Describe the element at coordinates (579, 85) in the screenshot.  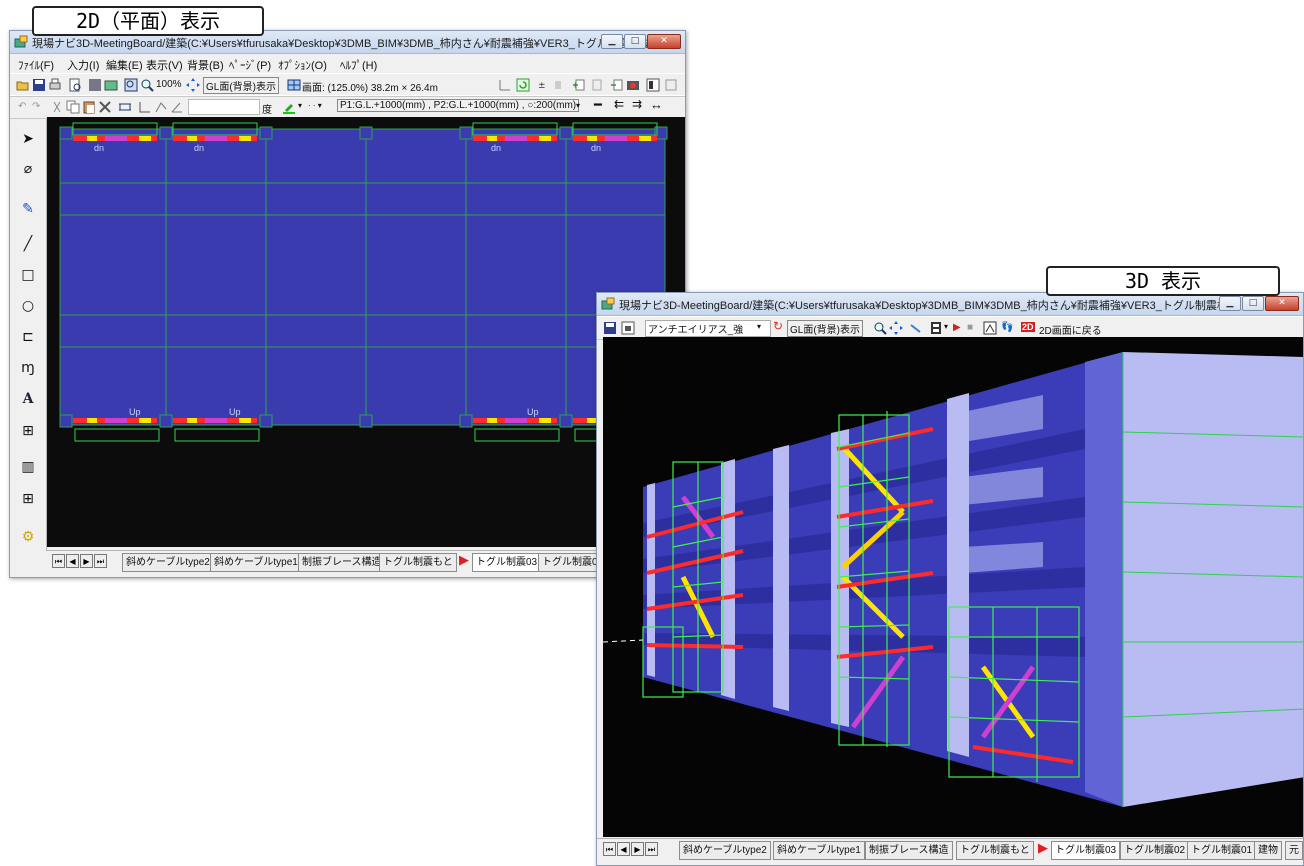
I see `layer-add-icon` at that location.